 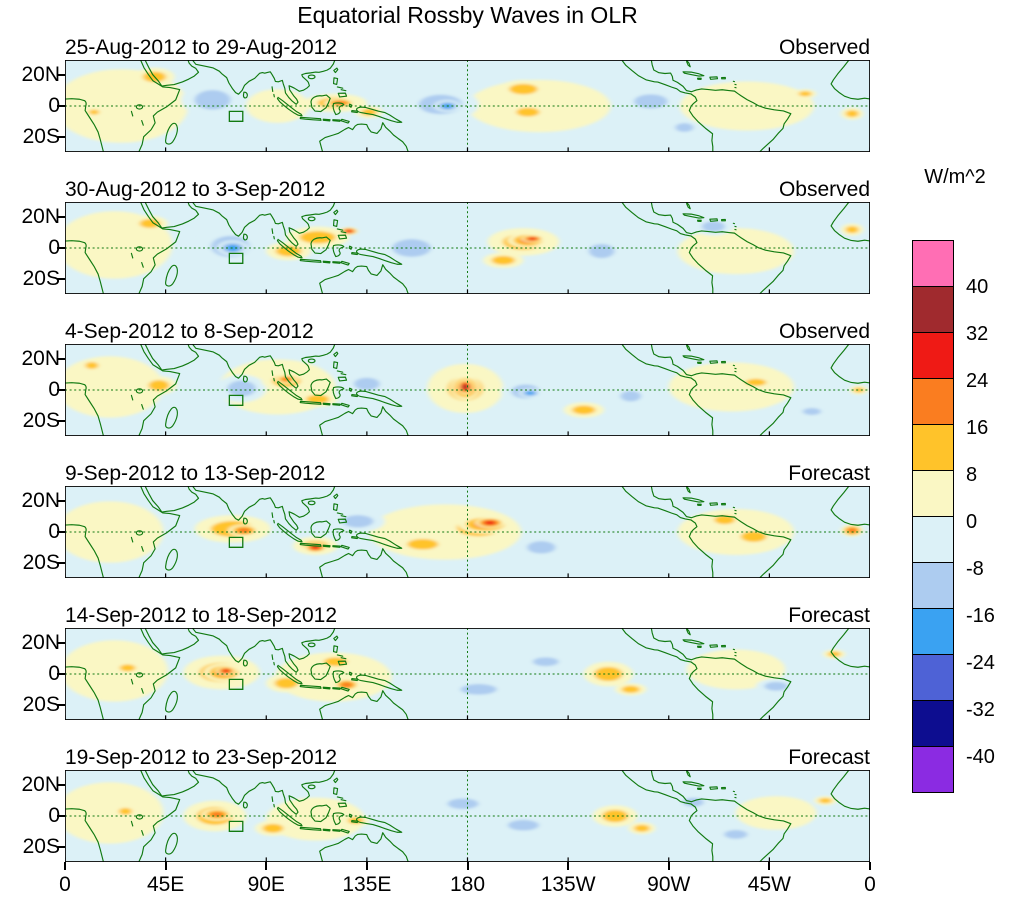 What do you see at coordinates (464, 245) in the screenshot?
I see `anomaly-field` at bounding box center [464, 245].